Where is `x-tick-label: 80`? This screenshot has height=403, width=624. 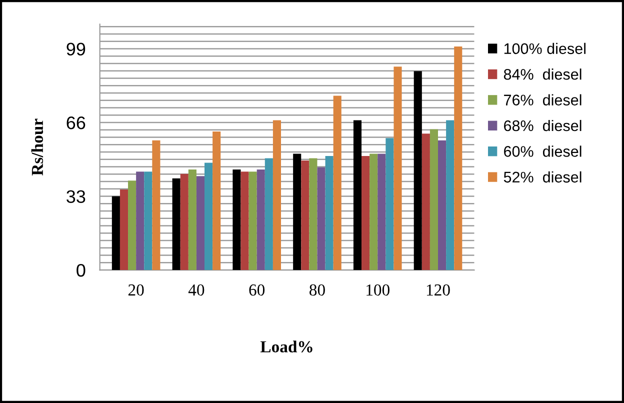 x-tick-label: 80 is located at coordinates (317, 290).